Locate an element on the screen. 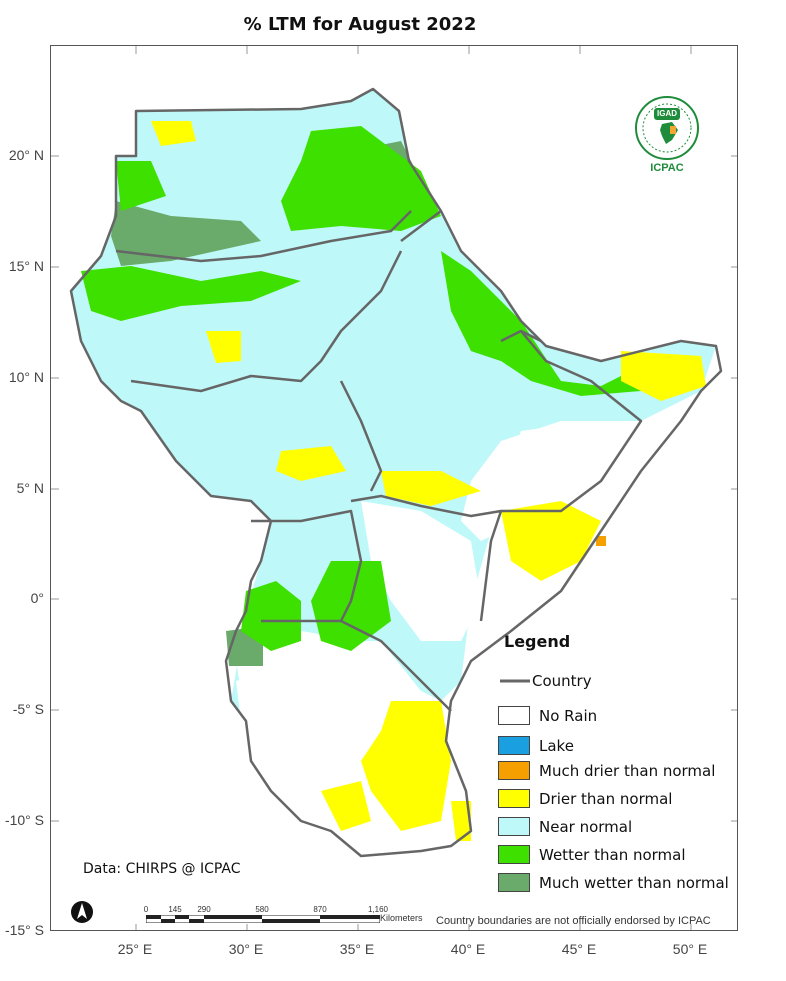 Image resolution: width=786 pixels, height=981 pixels. logo-badge-text: IGAD is located at coordinates (667, 113).